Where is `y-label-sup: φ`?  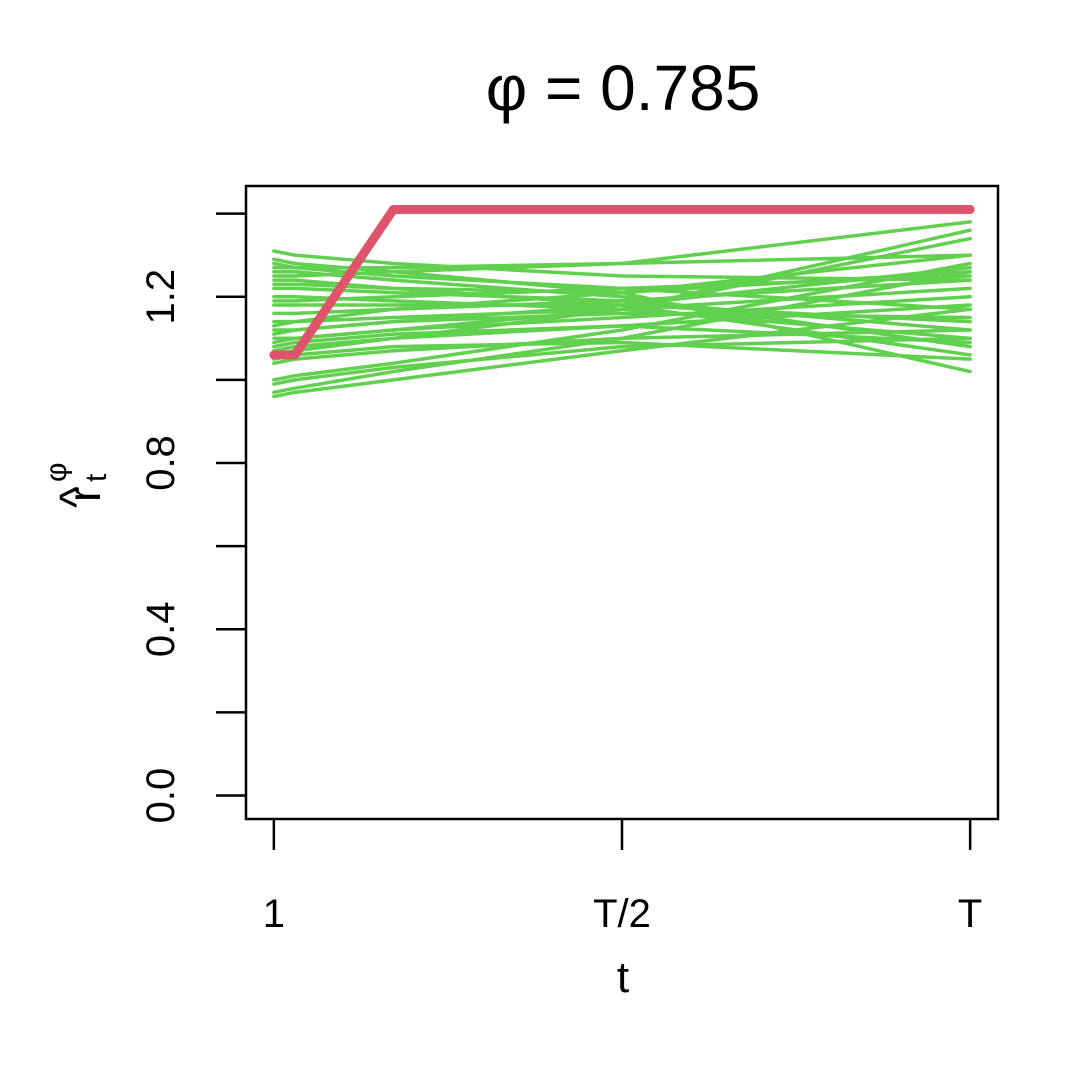
y-label-sup: φ is located at coordinates (56, 472).